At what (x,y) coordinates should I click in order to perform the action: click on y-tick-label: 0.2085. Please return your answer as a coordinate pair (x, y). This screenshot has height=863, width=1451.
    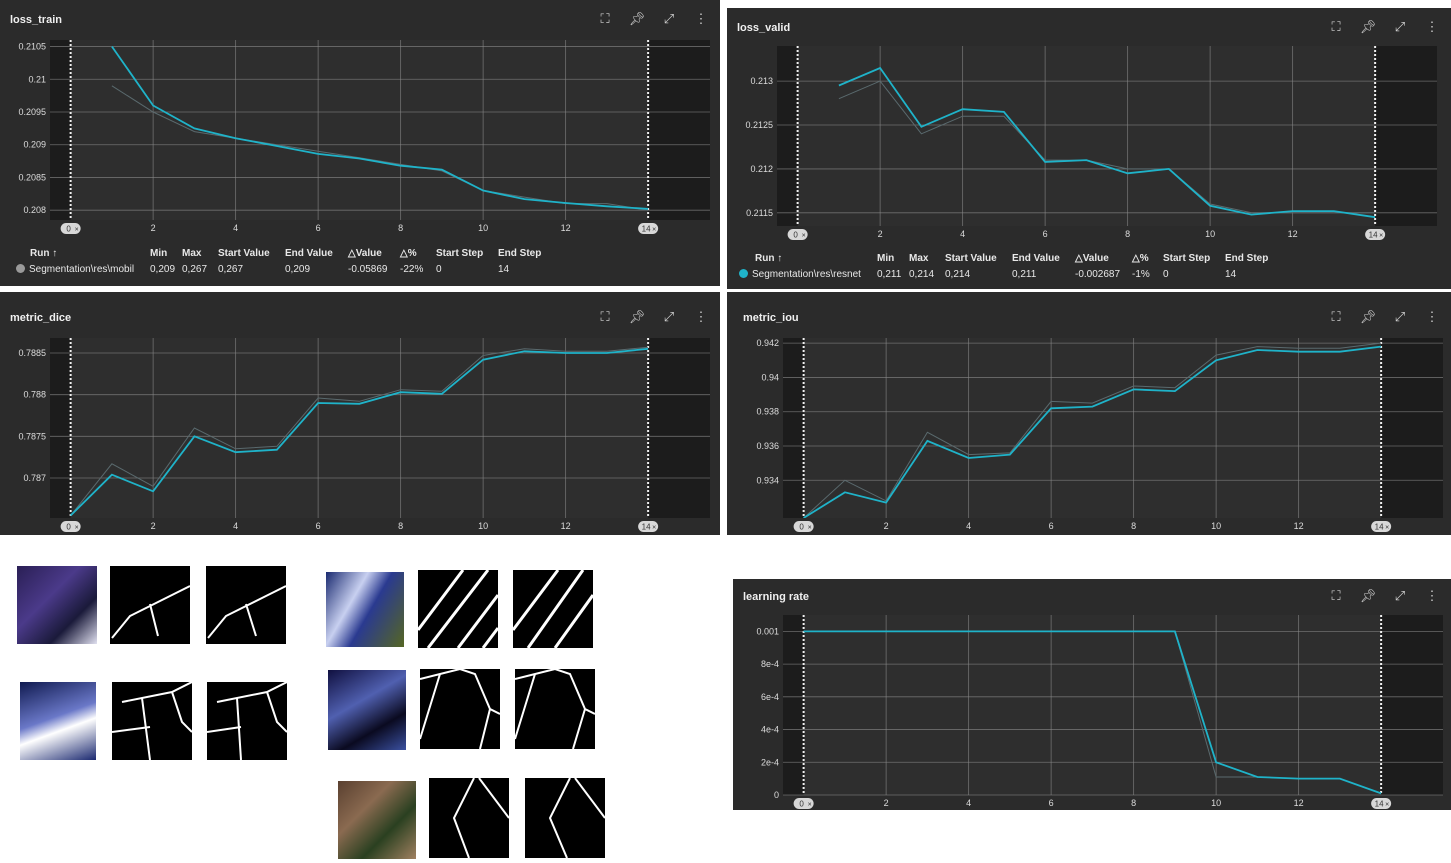
    Looking at the image, I should click on (32, 177).